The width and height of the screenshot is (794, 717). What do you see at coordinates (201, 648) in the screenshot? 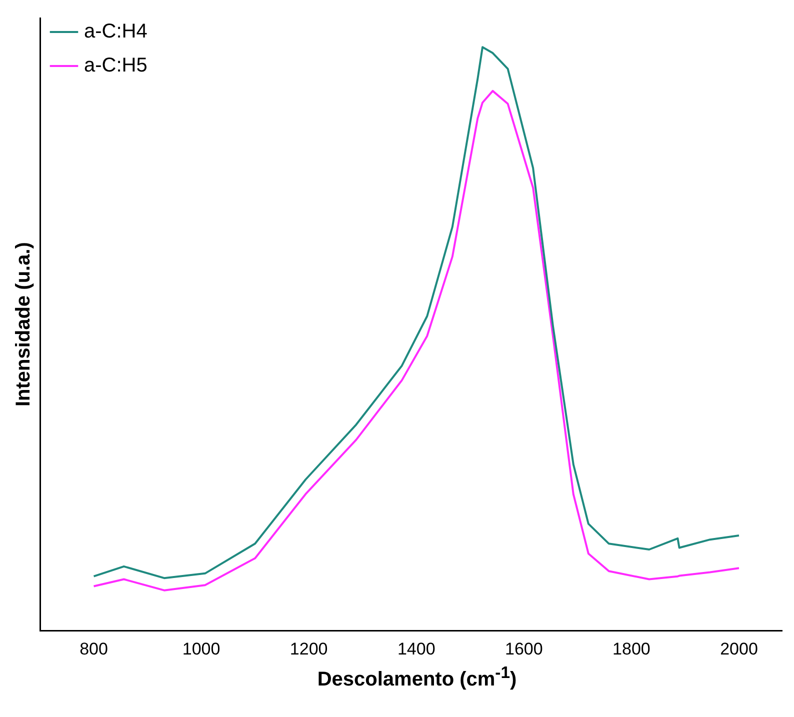
I see `x-tick-label: 1000` at bounding box center [201, 648].